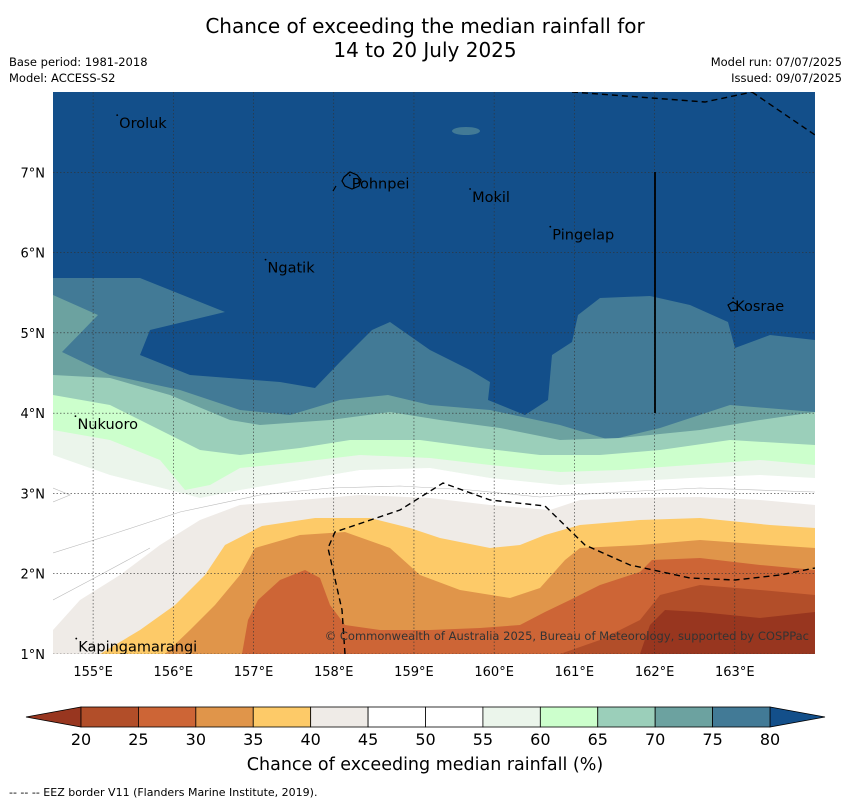 This screenshot has height=804, width=850. I want to click on place-label: Oroluk, so click(143, 124).